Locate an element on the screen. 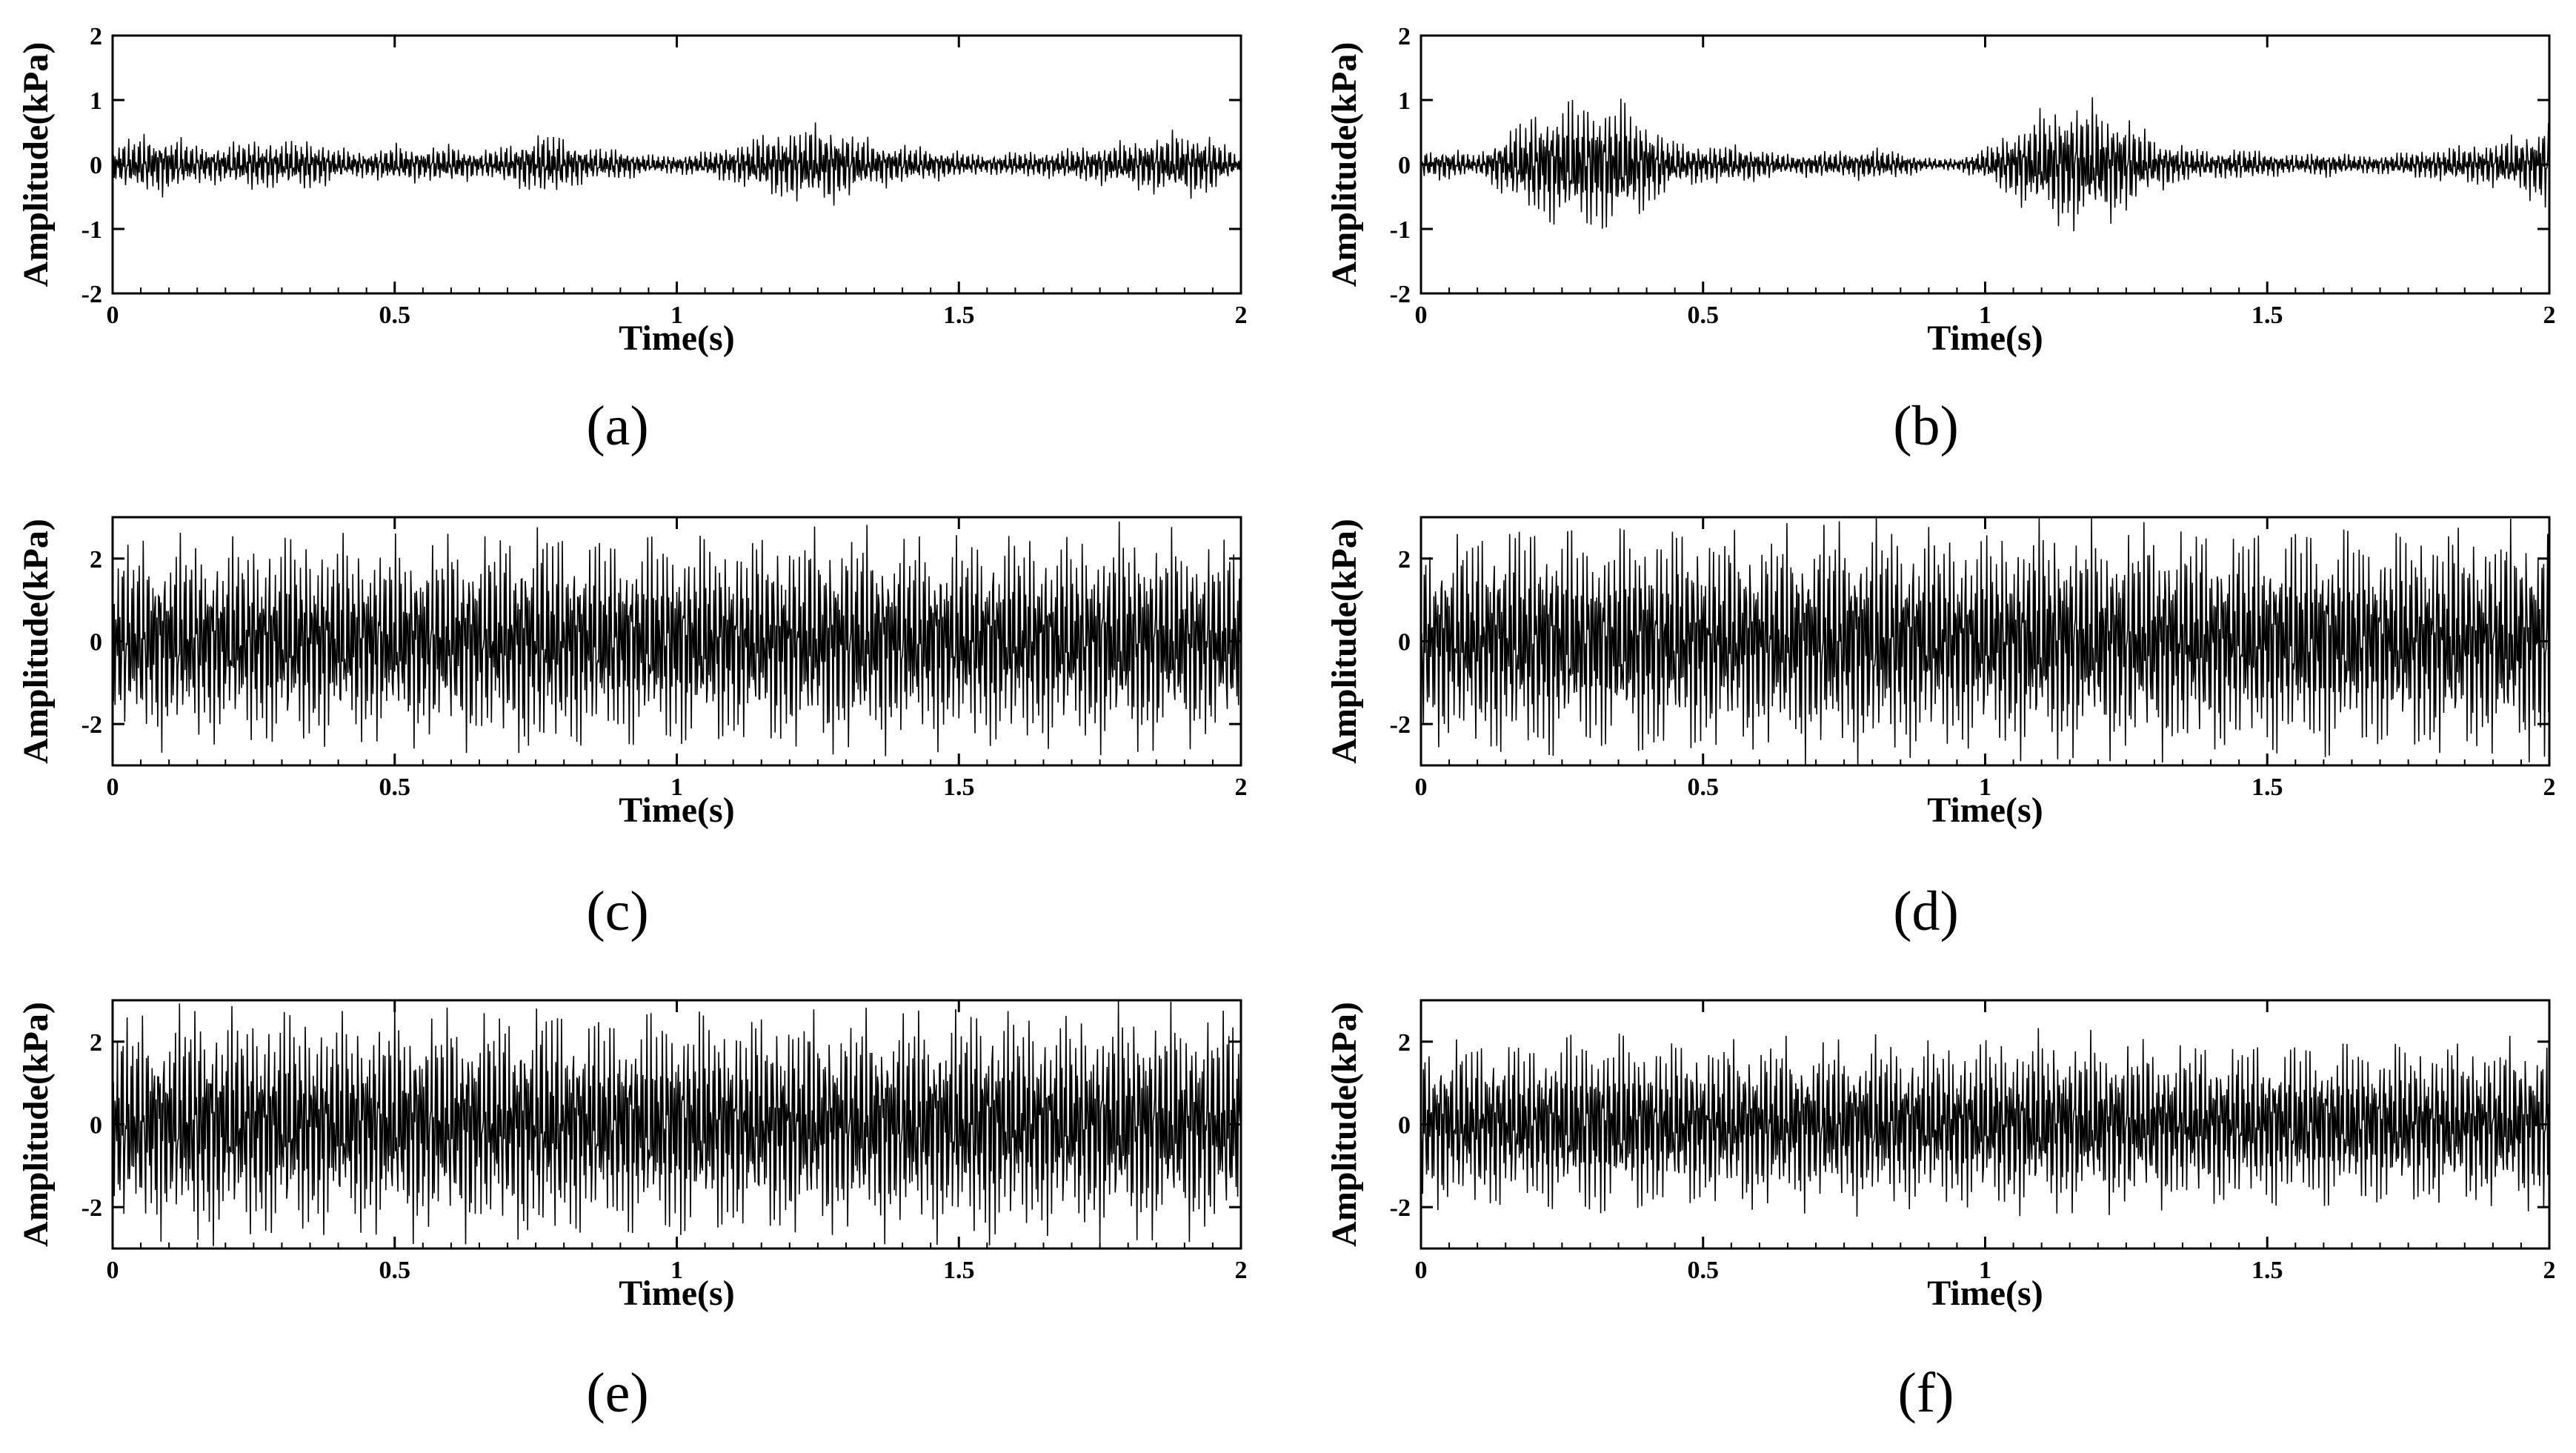  panel-caption: (b) is located at coordinates (1926, 426).